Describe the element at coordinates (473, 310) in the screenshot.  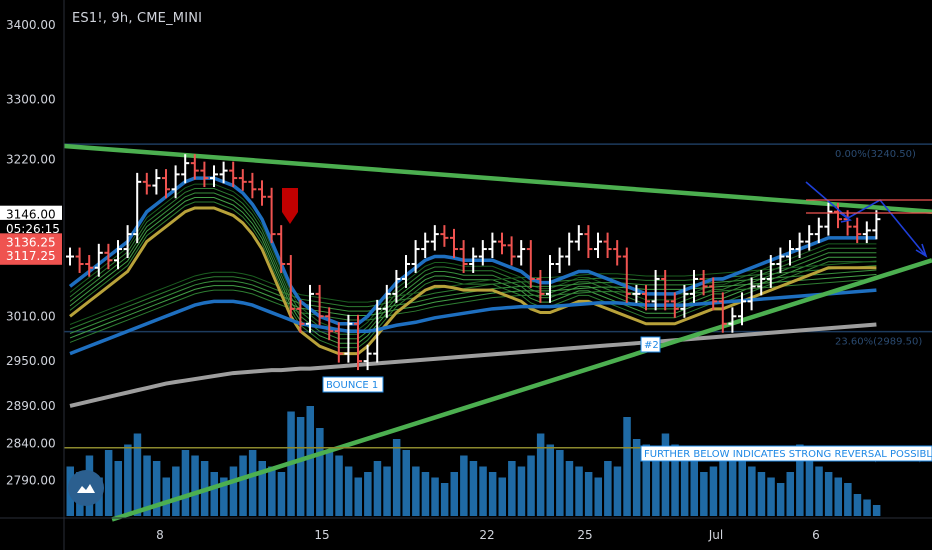
I see `ema-ribbon-line` at that location.